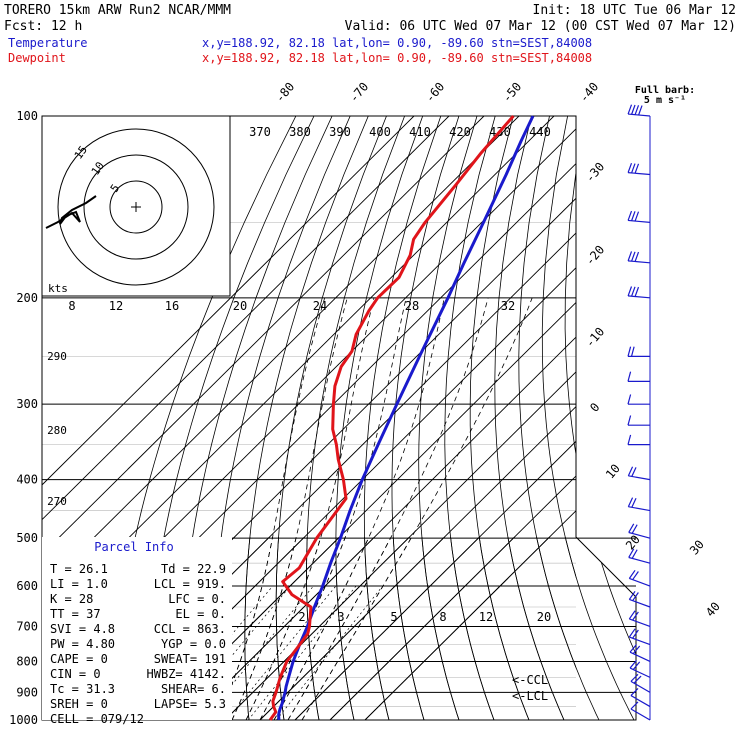 The image size is (740, 740). I want to click on parcel-row-right: SHEAR= 6., so click(193, 689).